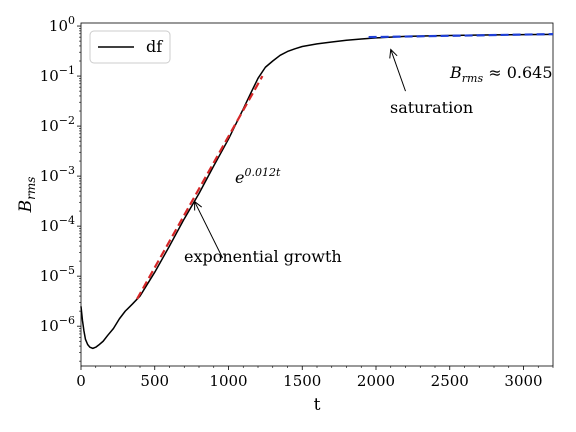 This screenshot has width=576, height=432. What do you see at coordinates (517, 72) in the screenshot?
I see `sat-value-rest: ≈ 0.645` at bounding box center [517, 72].